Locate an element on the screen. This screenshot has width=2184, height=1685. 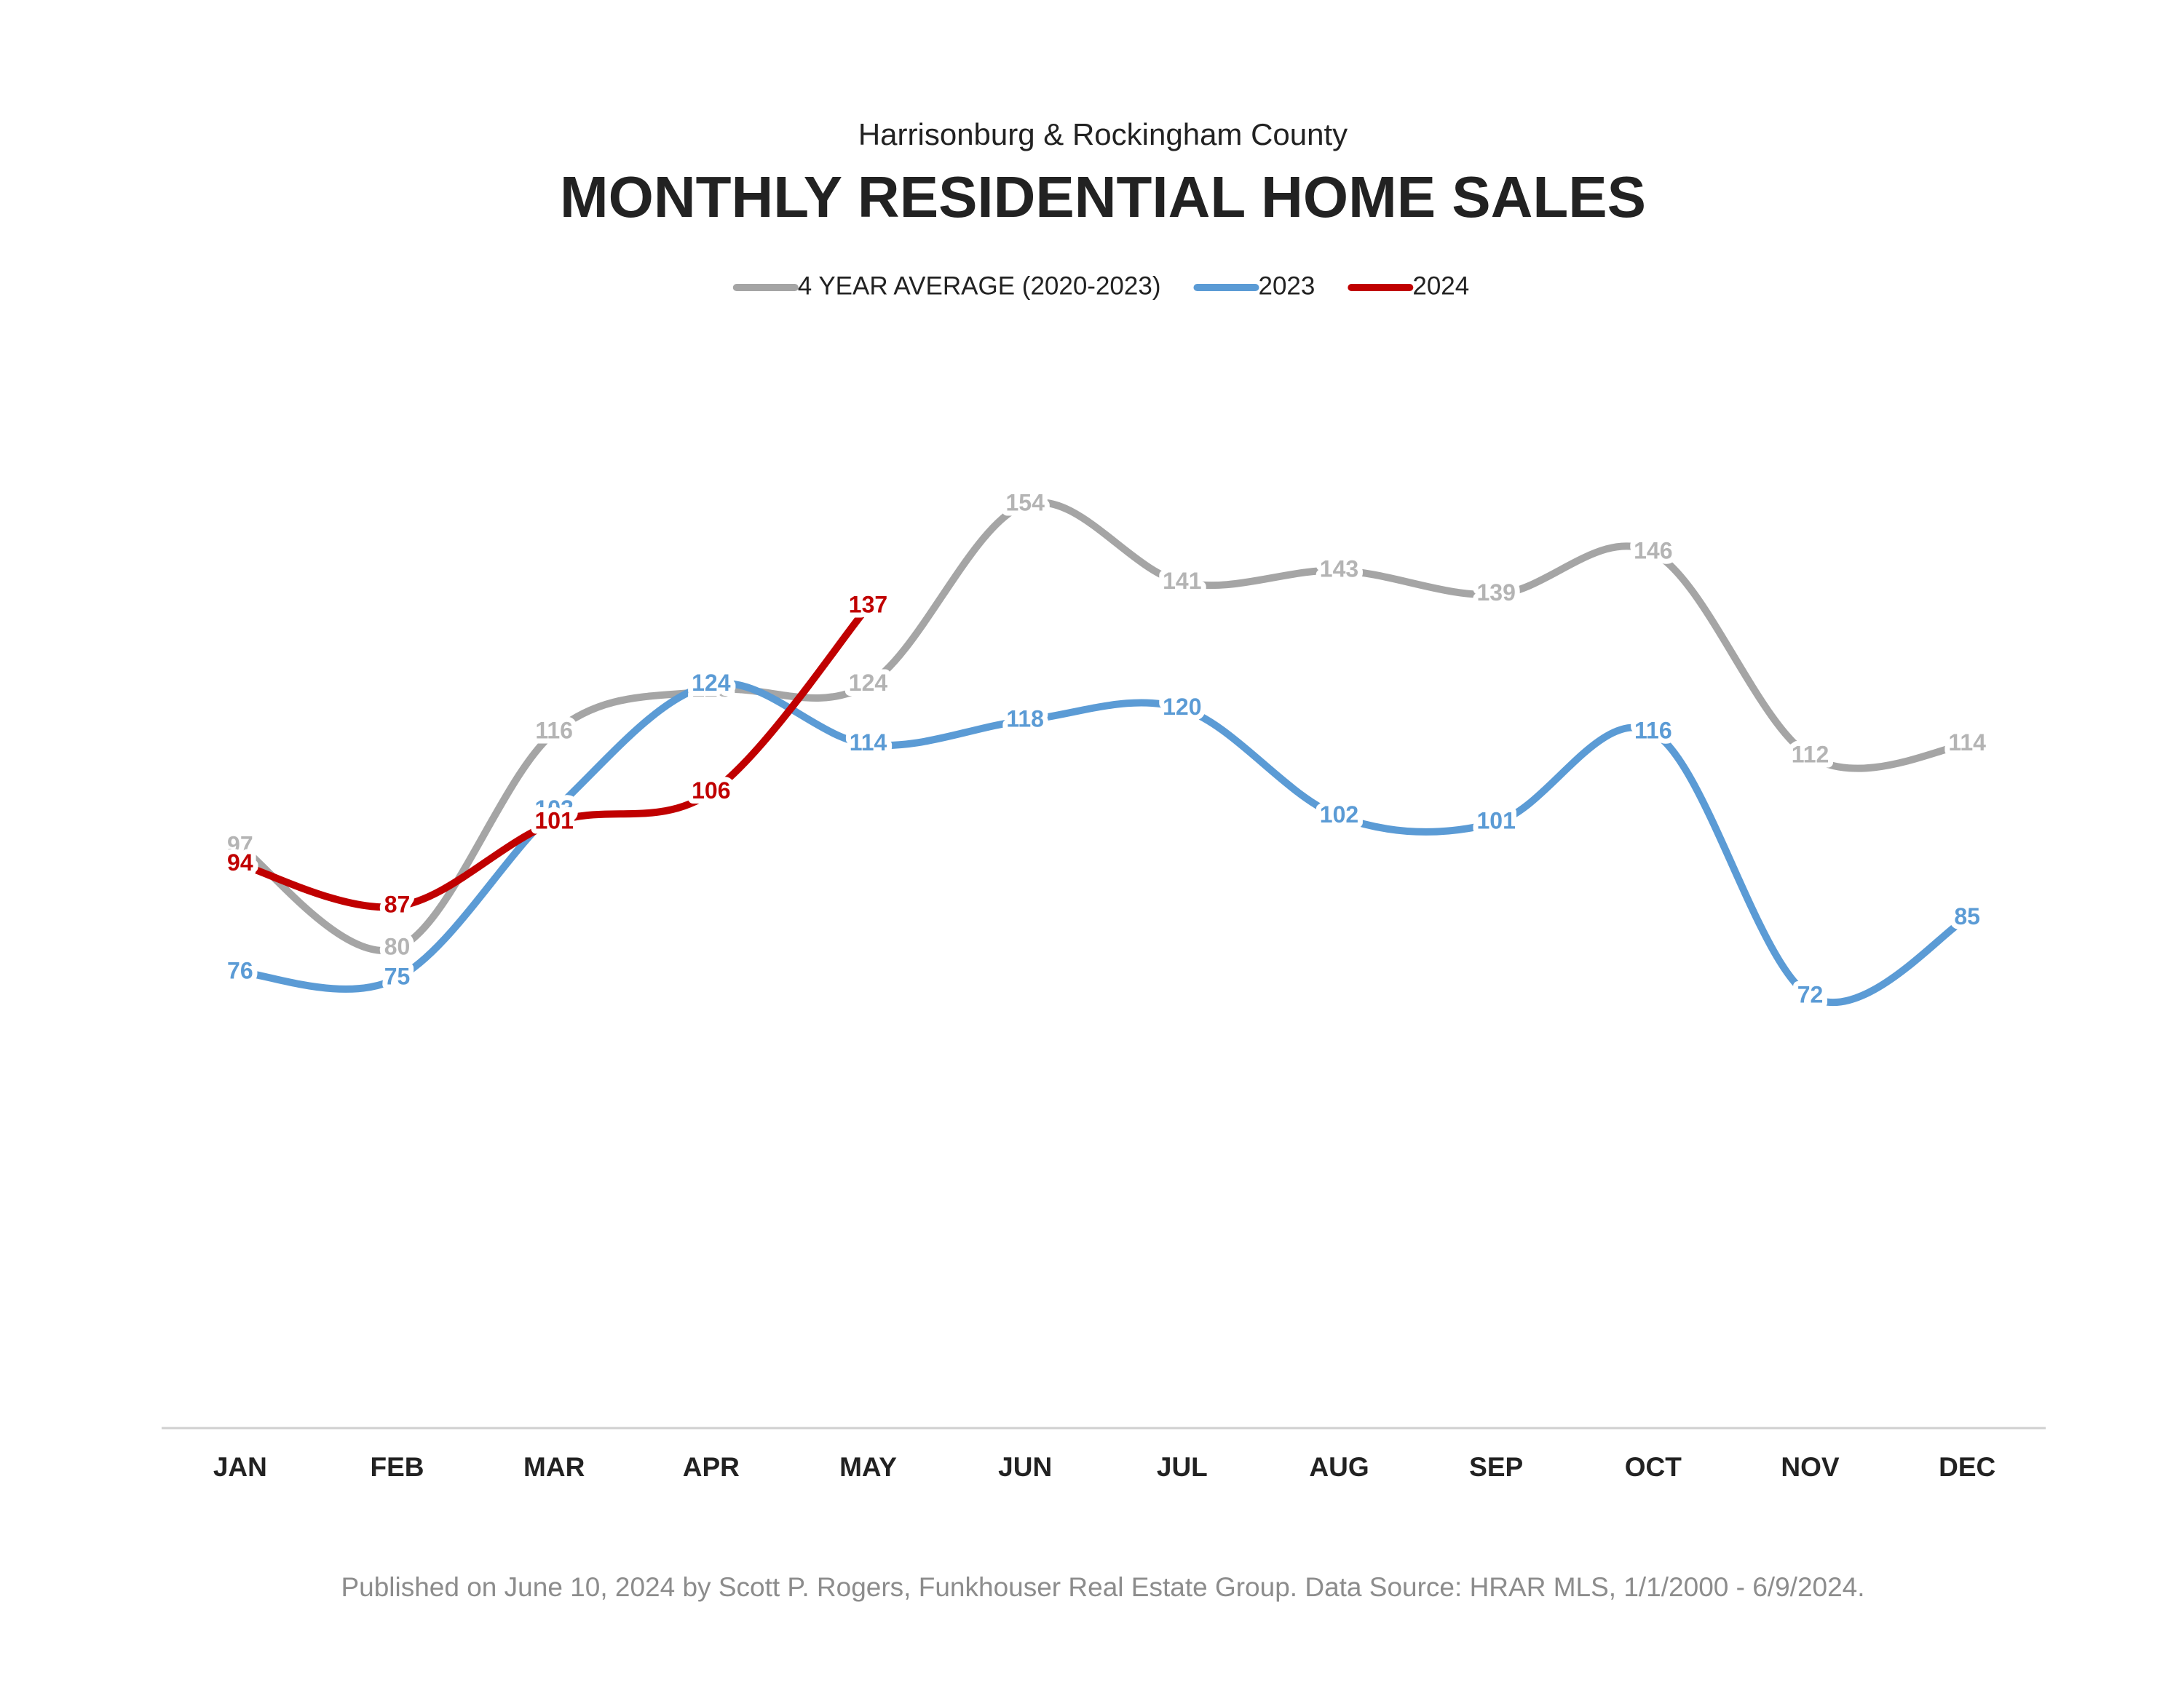
legend-label: 2023 is located at coordinates (1286, 285).